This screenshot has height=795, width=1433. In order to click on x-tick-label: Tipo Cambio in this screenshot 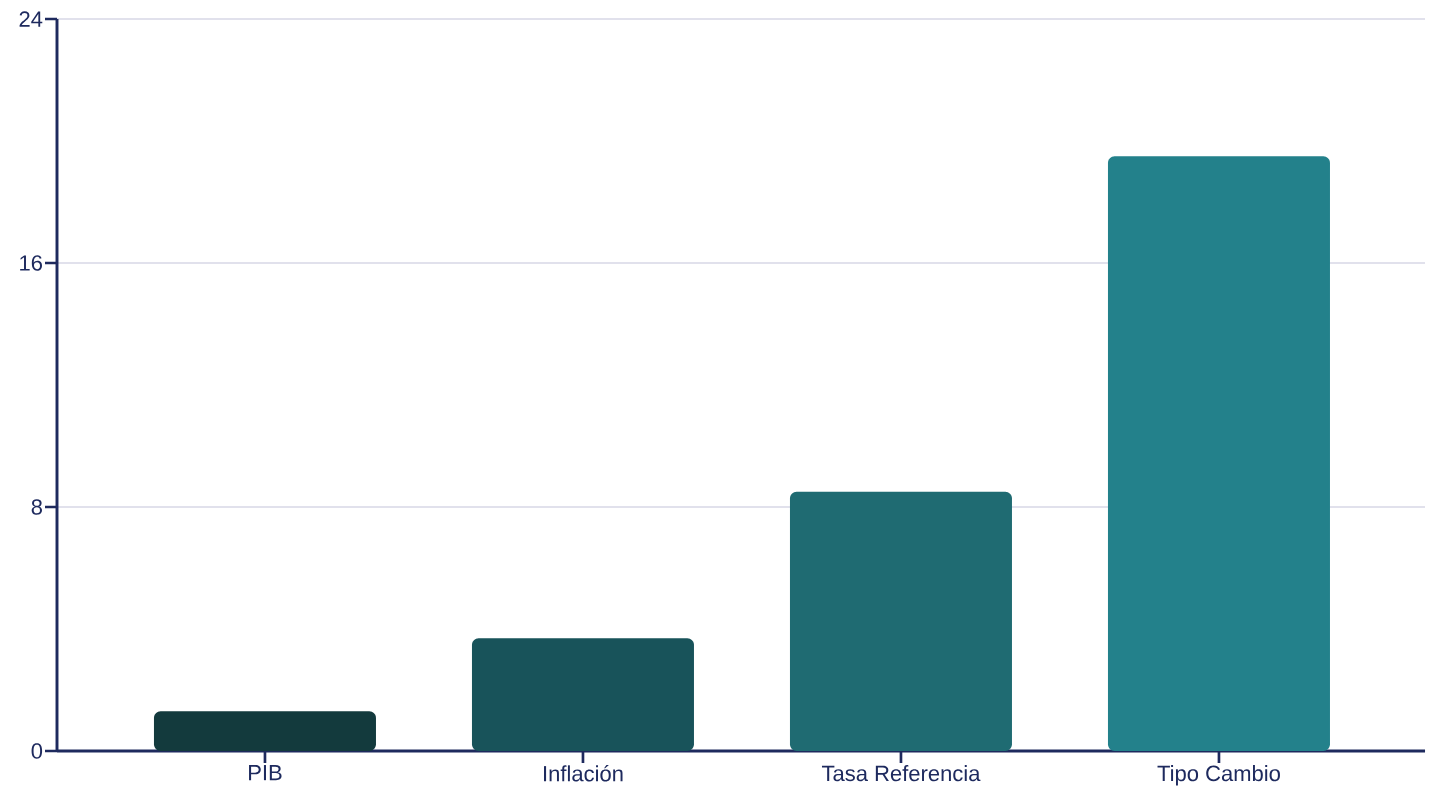, I will do `click(1218, 775)`.